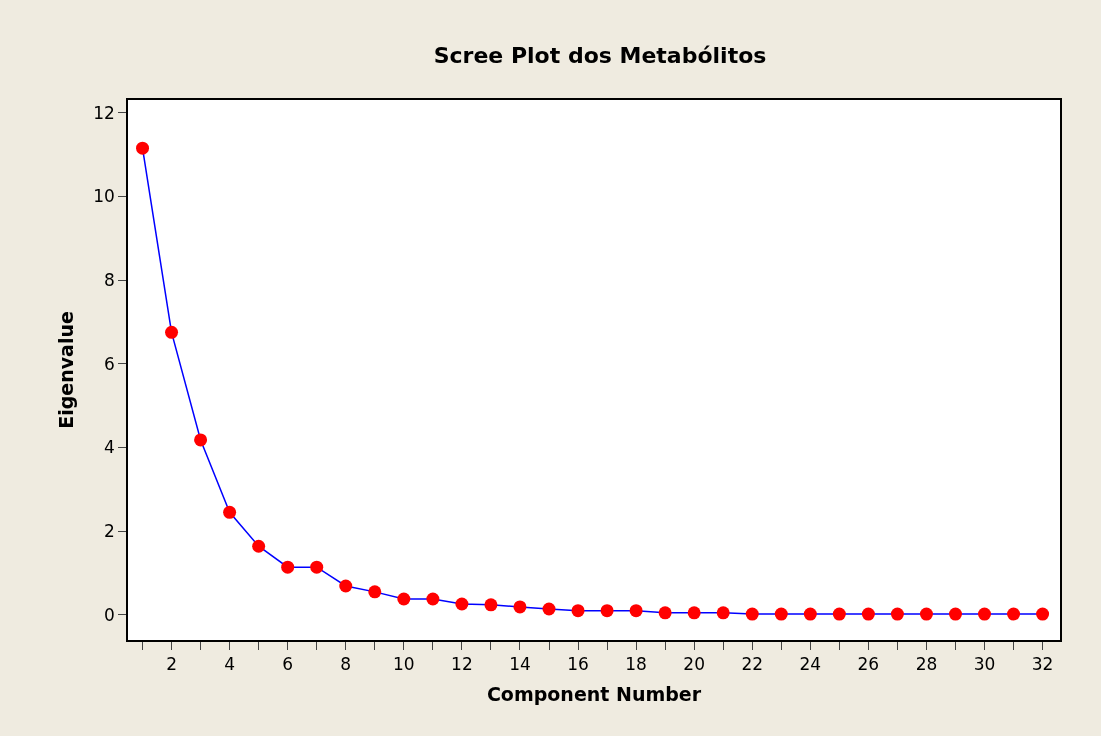  I want to click on x-tick-label: 12, so click(462, 664).